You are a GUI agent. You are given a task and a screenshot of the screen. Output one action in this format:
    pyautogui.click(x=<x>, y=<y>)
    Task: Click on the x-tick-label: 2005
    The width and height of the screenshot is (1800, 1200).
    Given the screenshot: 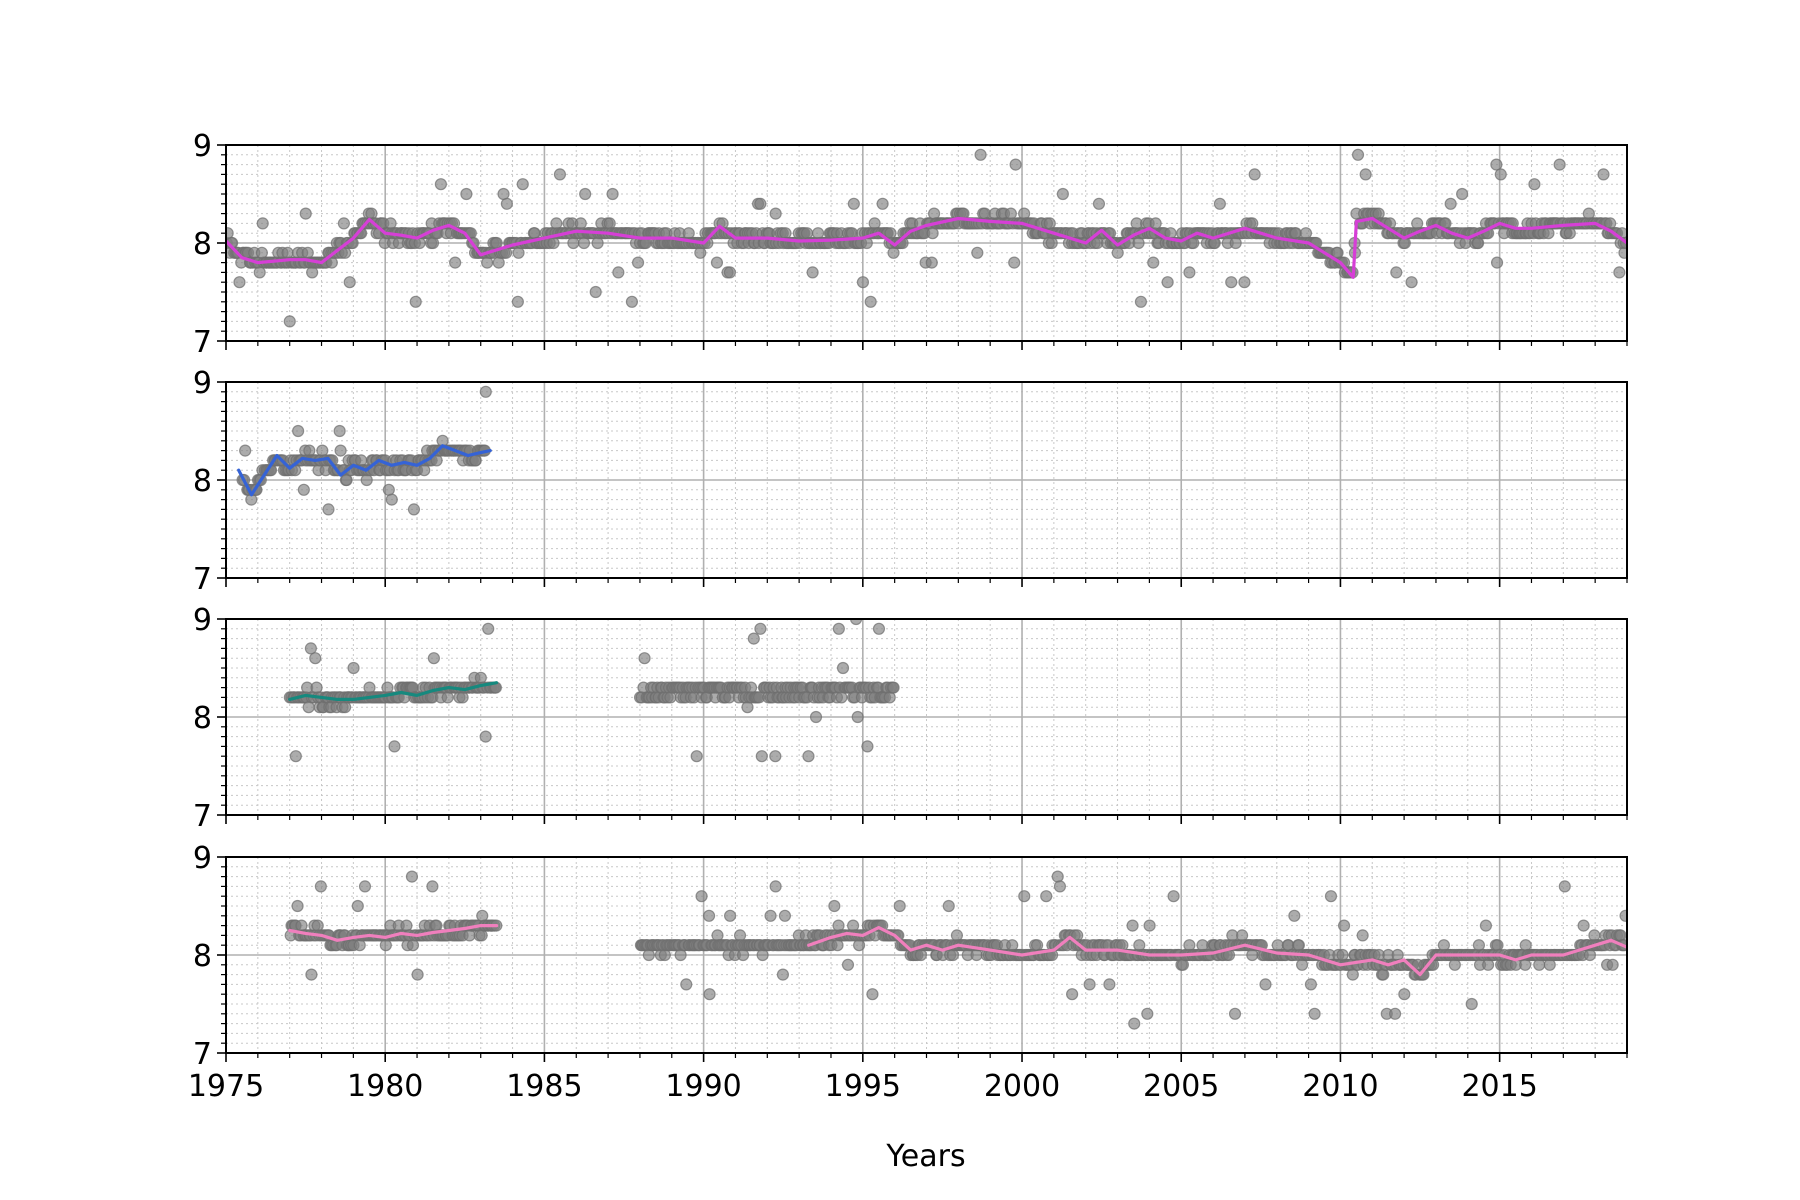 What is the action you would take?
    pyautogui.click(x=1181, y=1086)
    